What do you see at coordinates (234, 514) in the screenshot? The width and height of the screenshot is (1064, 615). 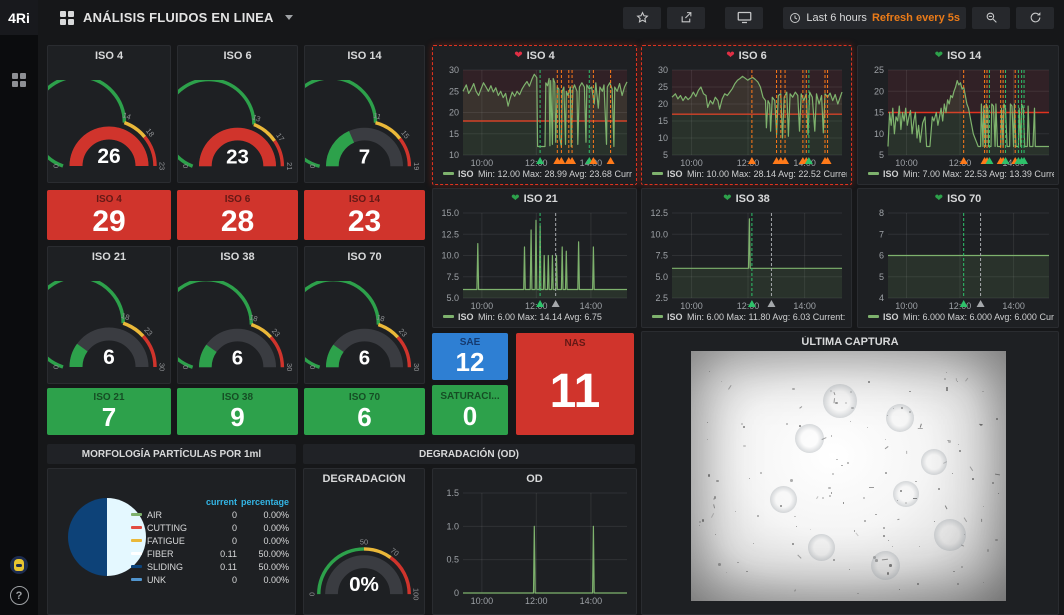 I see `series-current: 0` at bounding box center [234, 514].